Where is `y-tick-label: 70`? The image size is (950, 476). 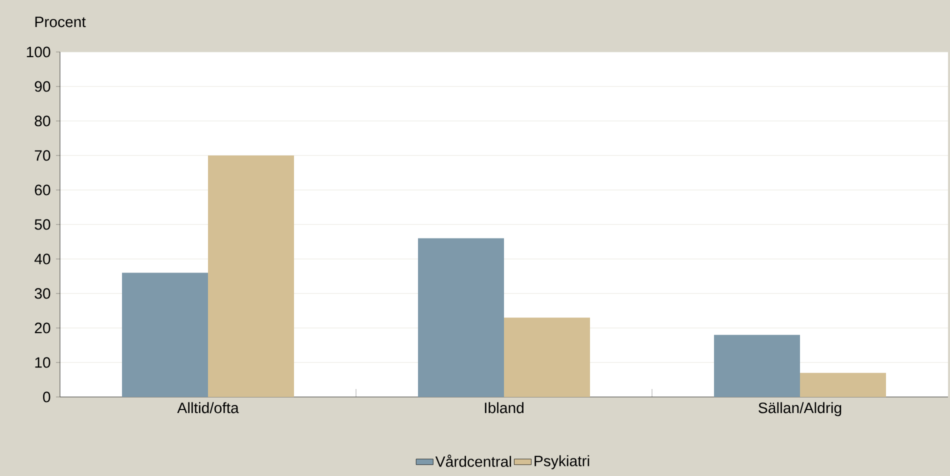
y-tick-label: 70 is located at coordinates (42, 155).